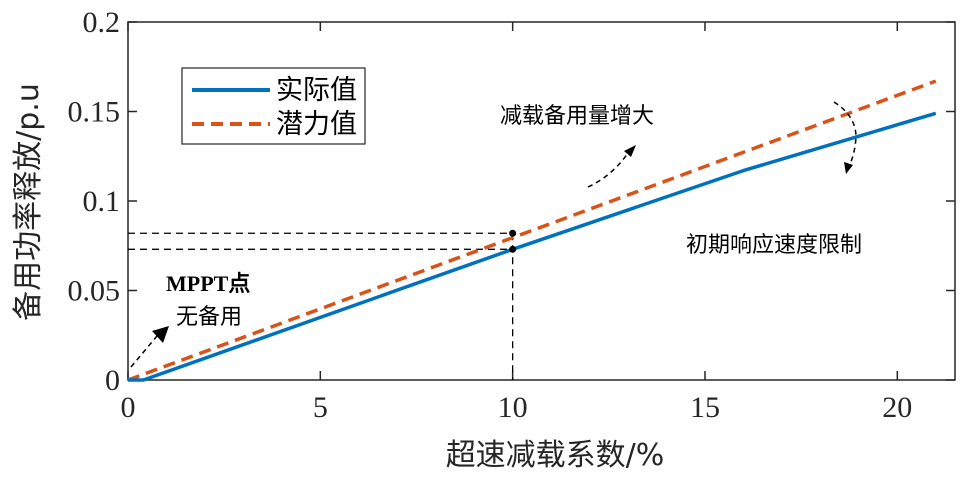 The image size is (961, 478). Describe the element at coordinates (848, 168) in the screenshot. I see `limit-arrowhead` at that location.